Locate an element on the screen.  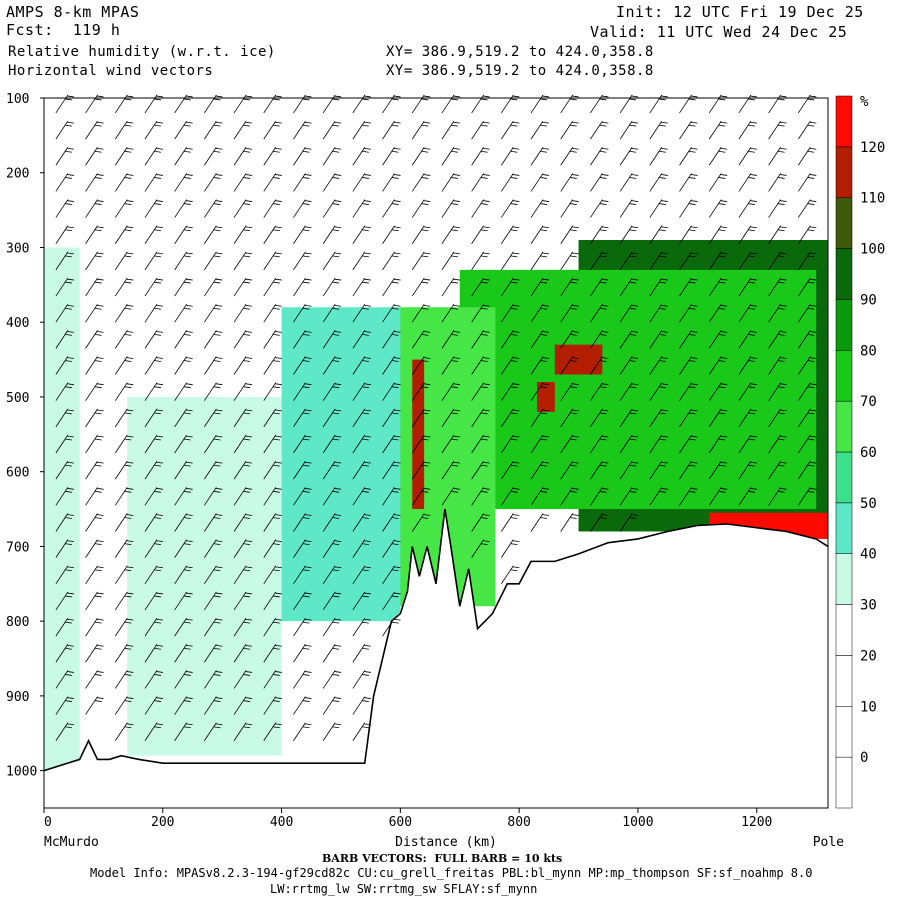
model-info-2: LW:rrtmg_lw SW:rrtmg_sw SFLAY:sf_mynn is located at coordinates (404, 889).